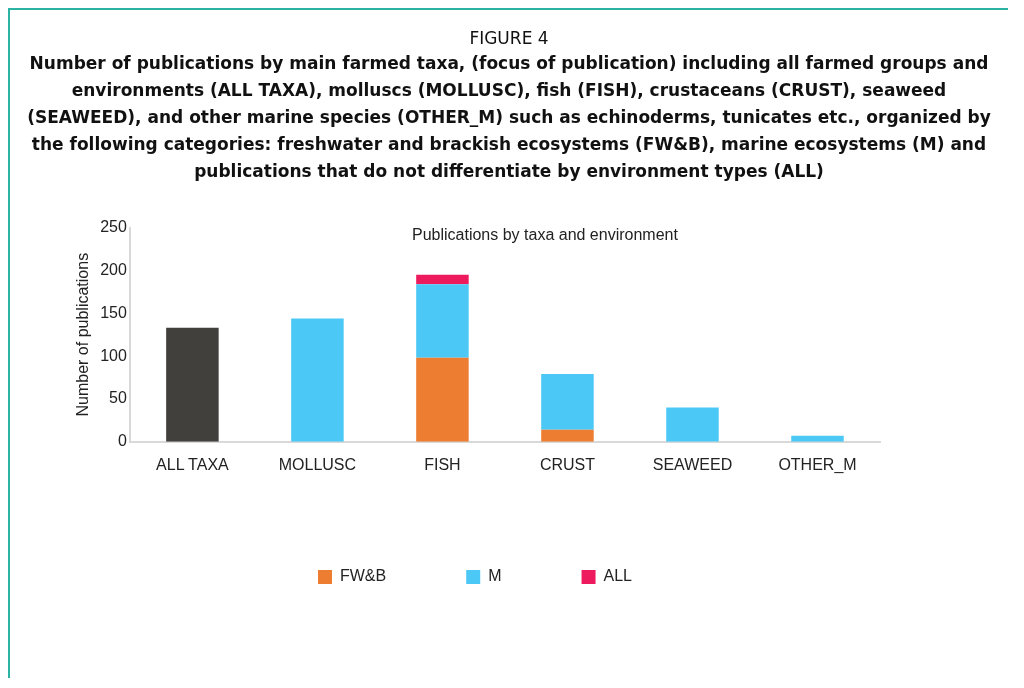 This screenshot has height=688, width=1024. What do you see at coordinates (83, 334) in the screenshot?
I see `y-axis-title: Number of publications` at bounding box center [83, 334].